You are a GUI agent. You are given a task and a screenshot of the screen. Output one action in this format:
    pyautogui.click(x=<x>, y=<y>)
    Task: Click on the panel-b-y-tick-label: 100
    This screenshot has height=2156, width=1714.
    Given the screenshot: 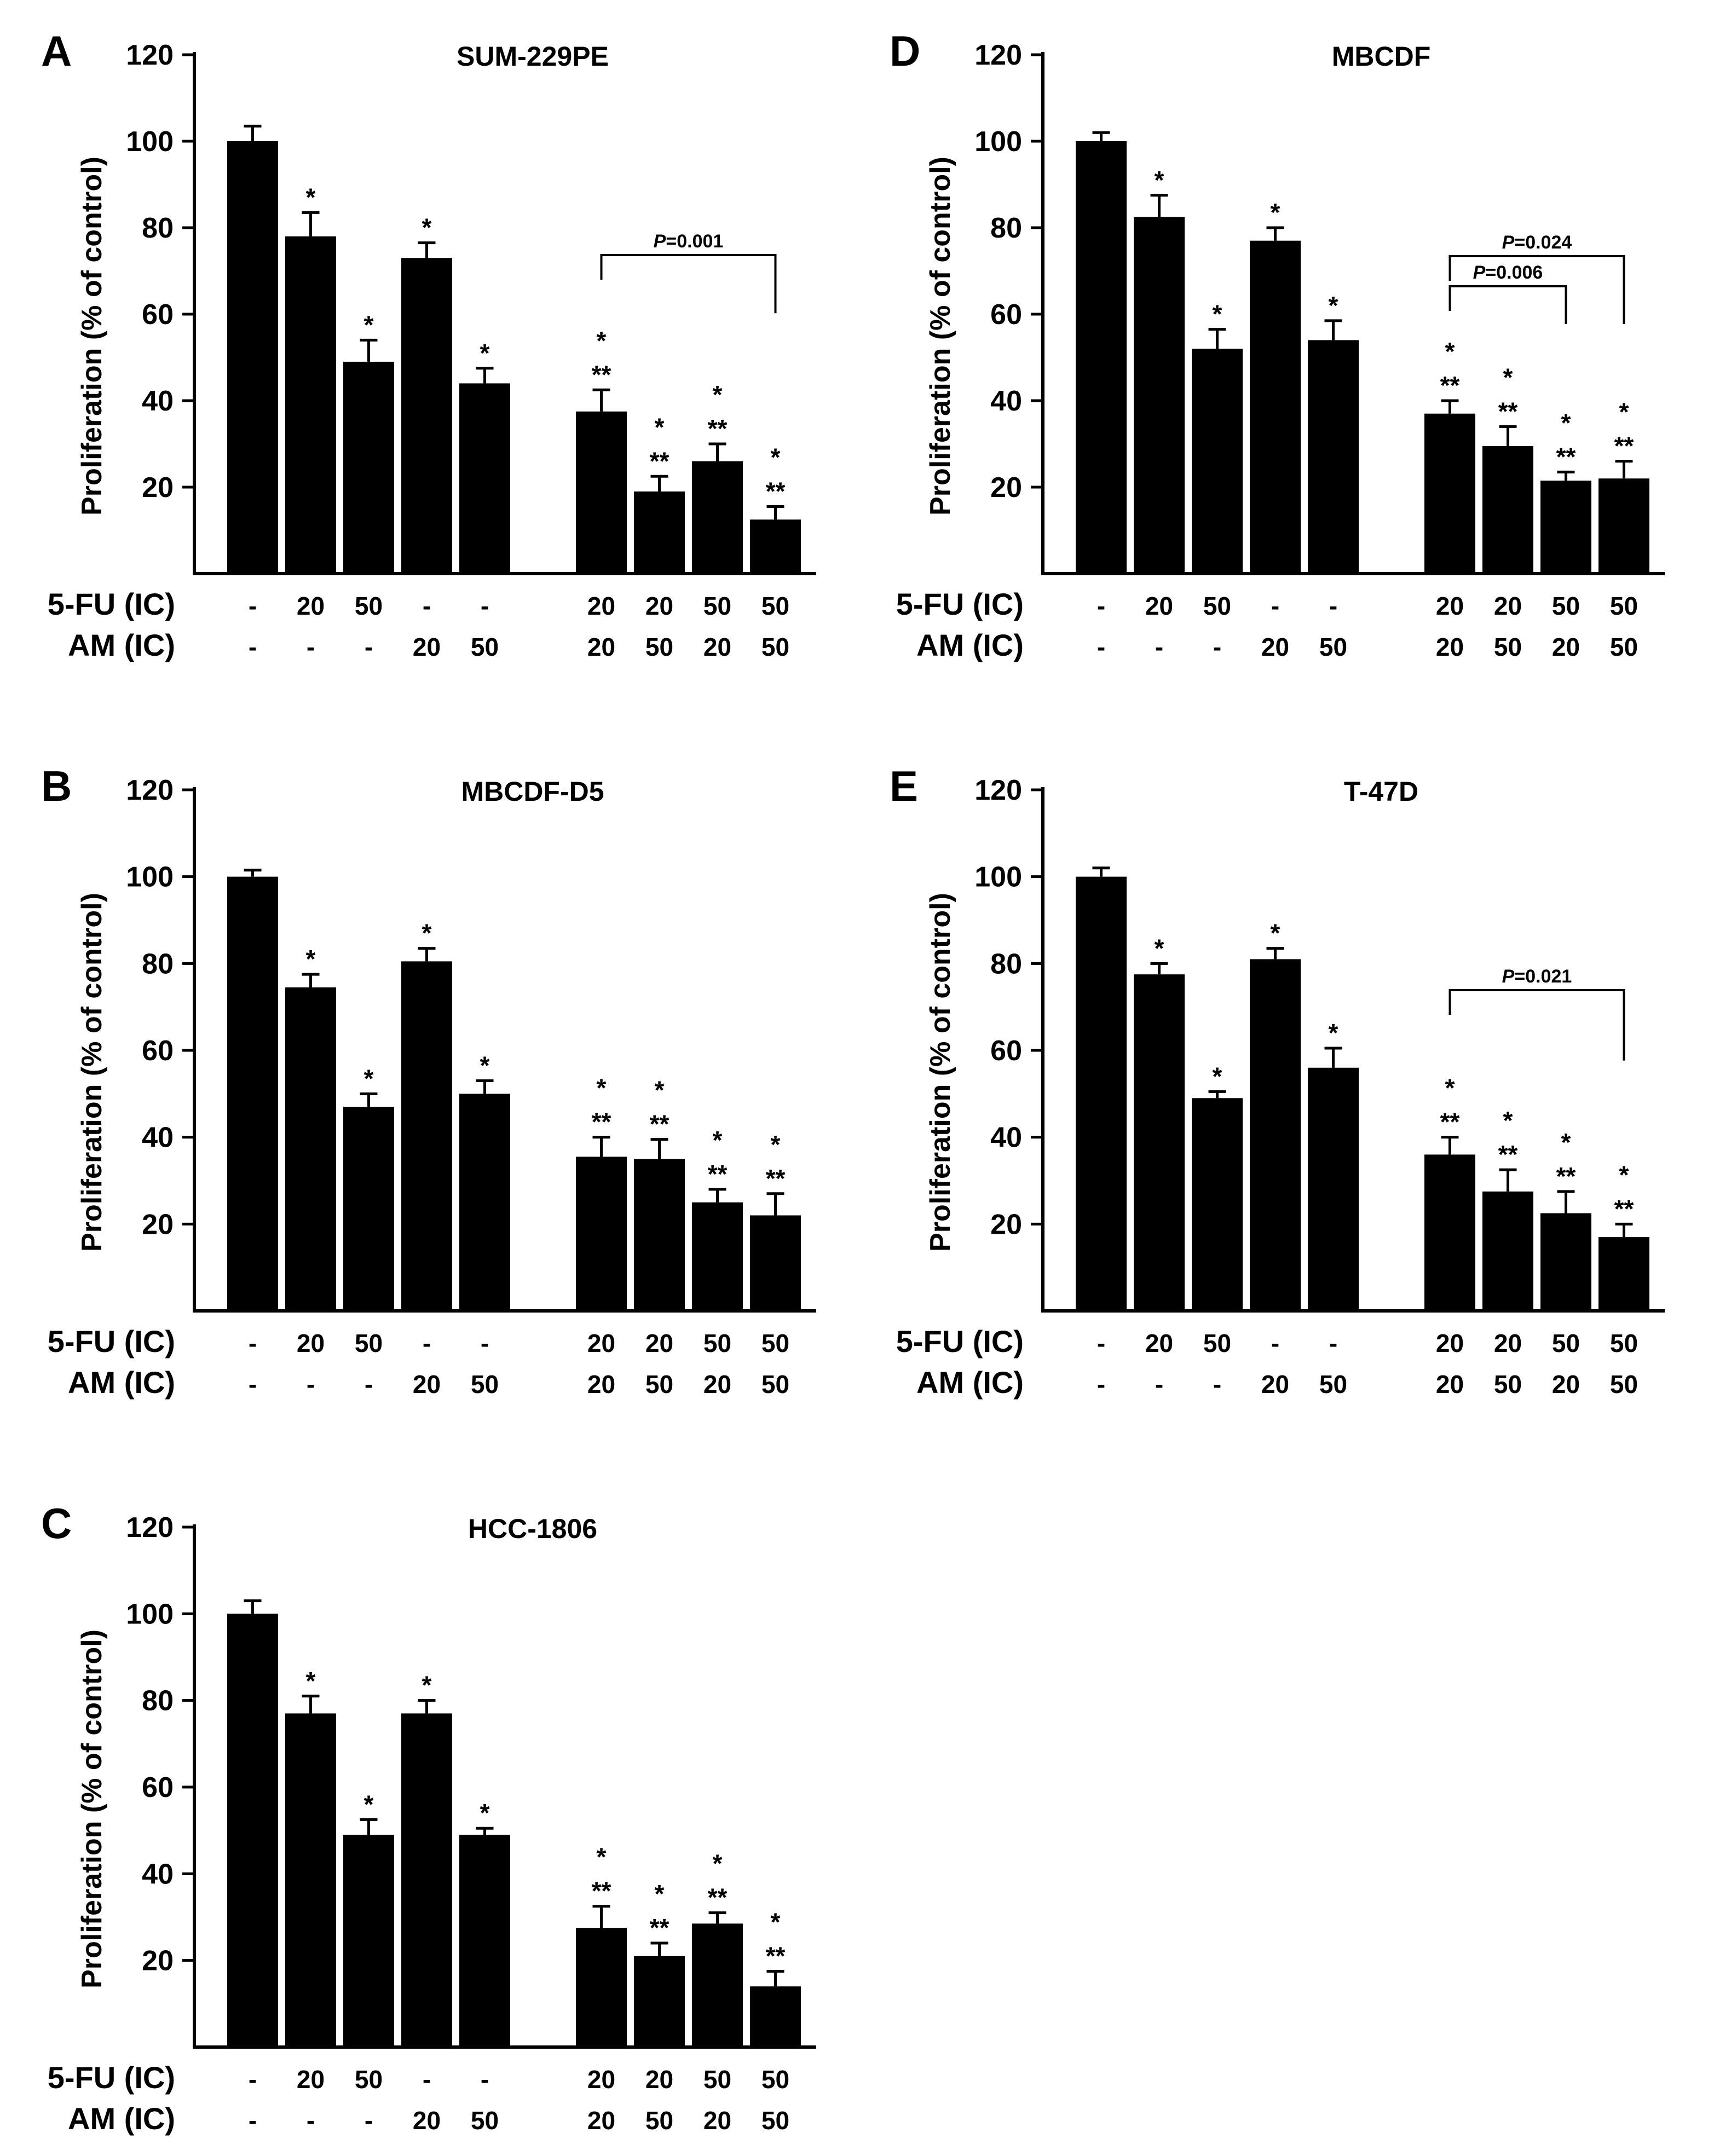 What is the action you would take?
    pyautogui.click(x=150, y=877)
    